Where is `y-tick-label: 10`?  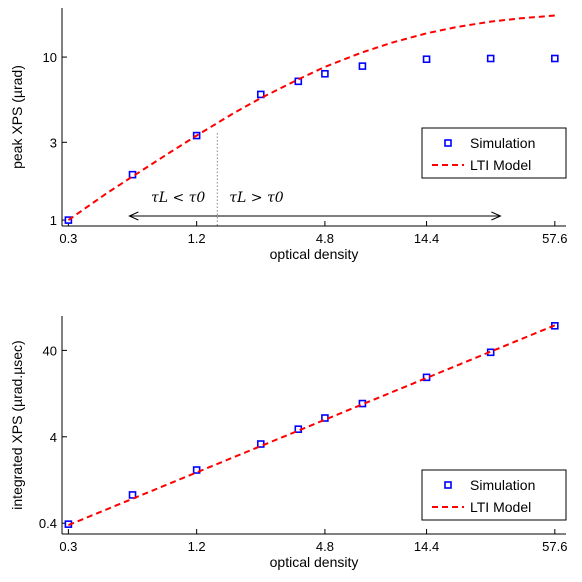 y-tick-label: 10 is located at coordinates (50, 57).